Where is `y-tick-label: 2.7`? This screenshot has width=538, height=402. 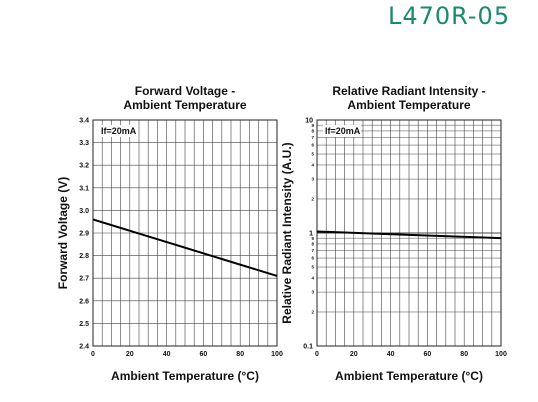 y-tick-label: 2.7 is located at coordinates (84, 279).